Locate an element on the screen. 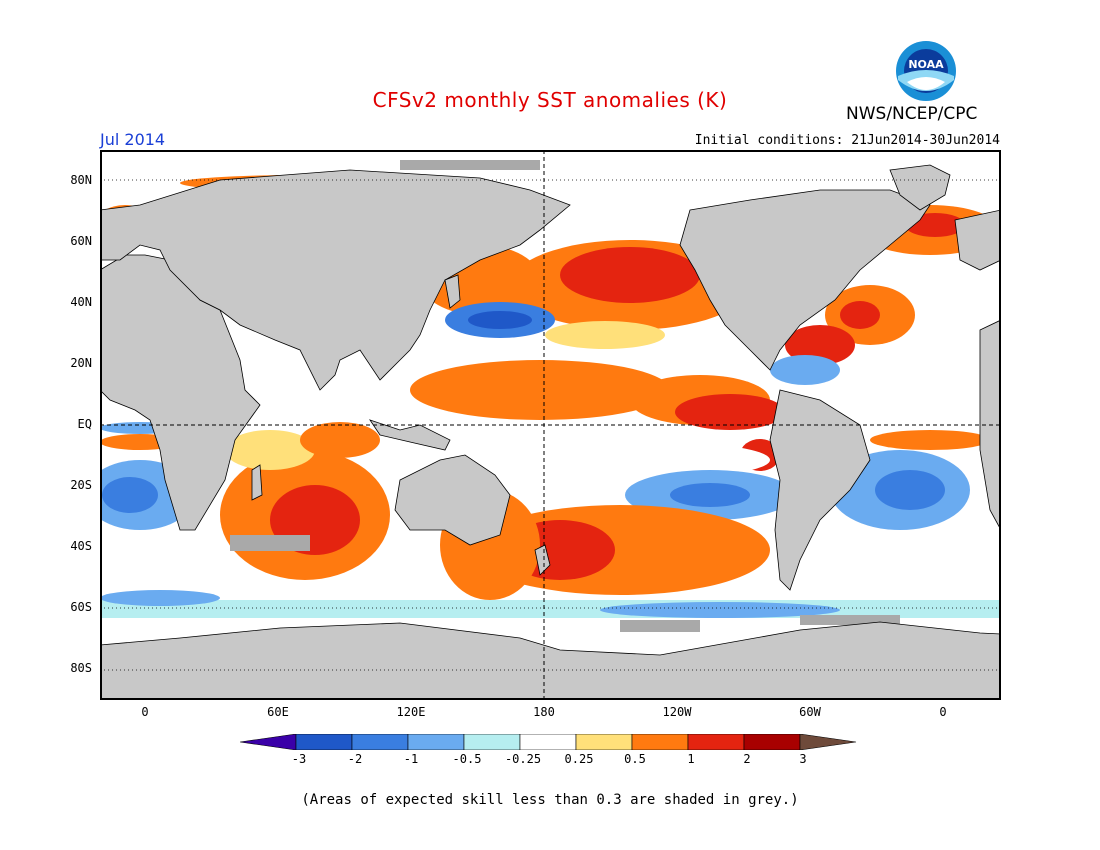  colorbar-label: -0.5 is located at coordinates (467, 759).